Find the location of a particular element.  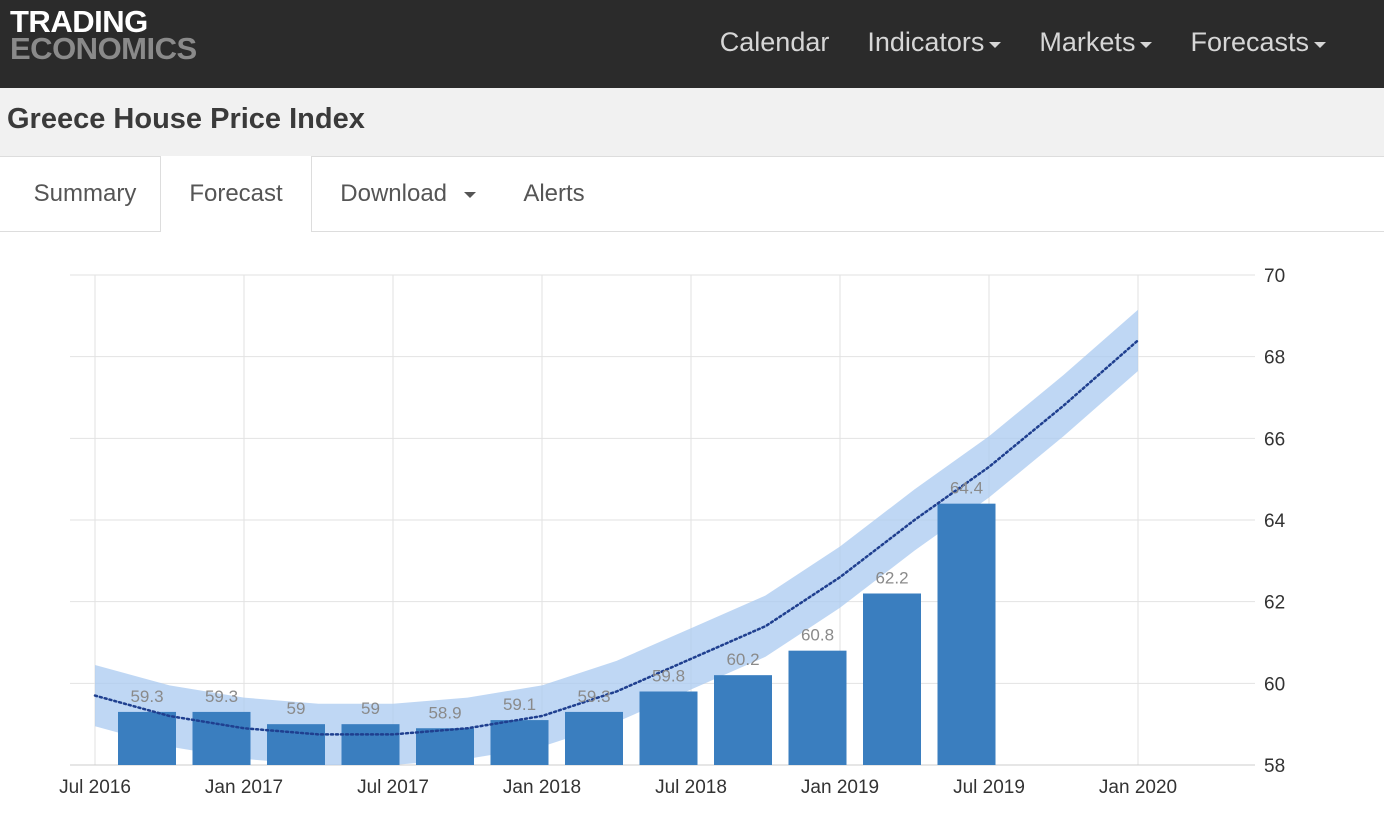

x-tick-label: Jul 2019 is located at coordinates (989, 787).